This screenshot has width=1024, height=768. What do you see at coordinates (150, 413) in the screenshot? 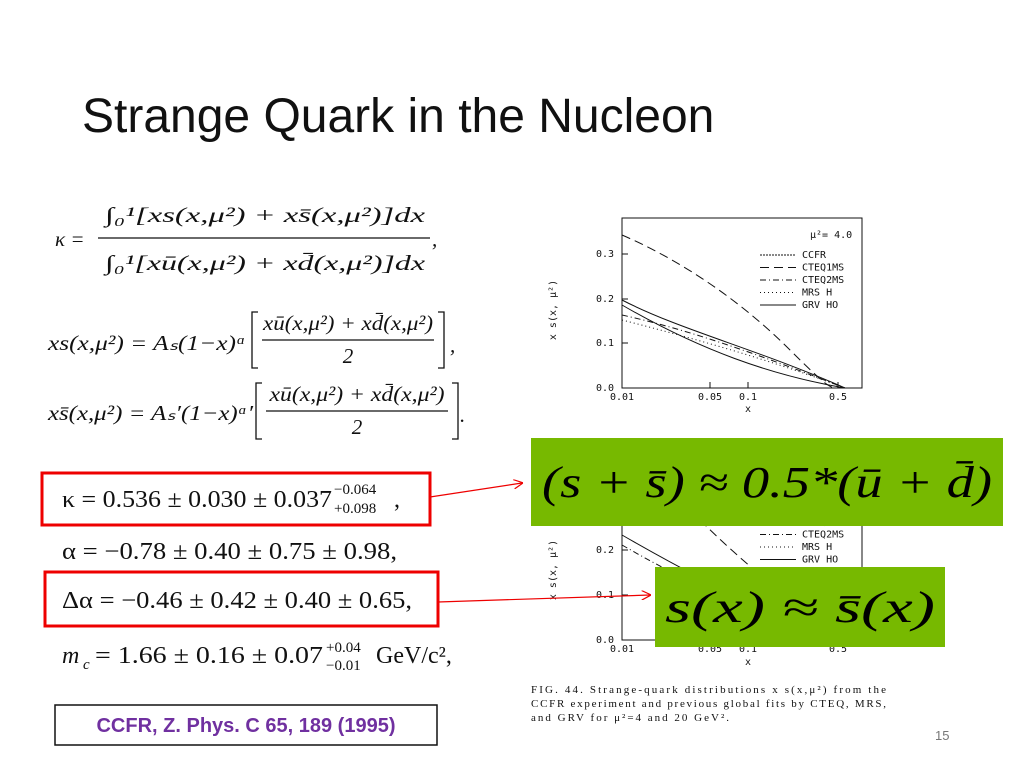
I see `eq-lhs: xs̄(x,μ²) = Aₛ′(1−x)ᵅ′` at bounding box center [150, 413].